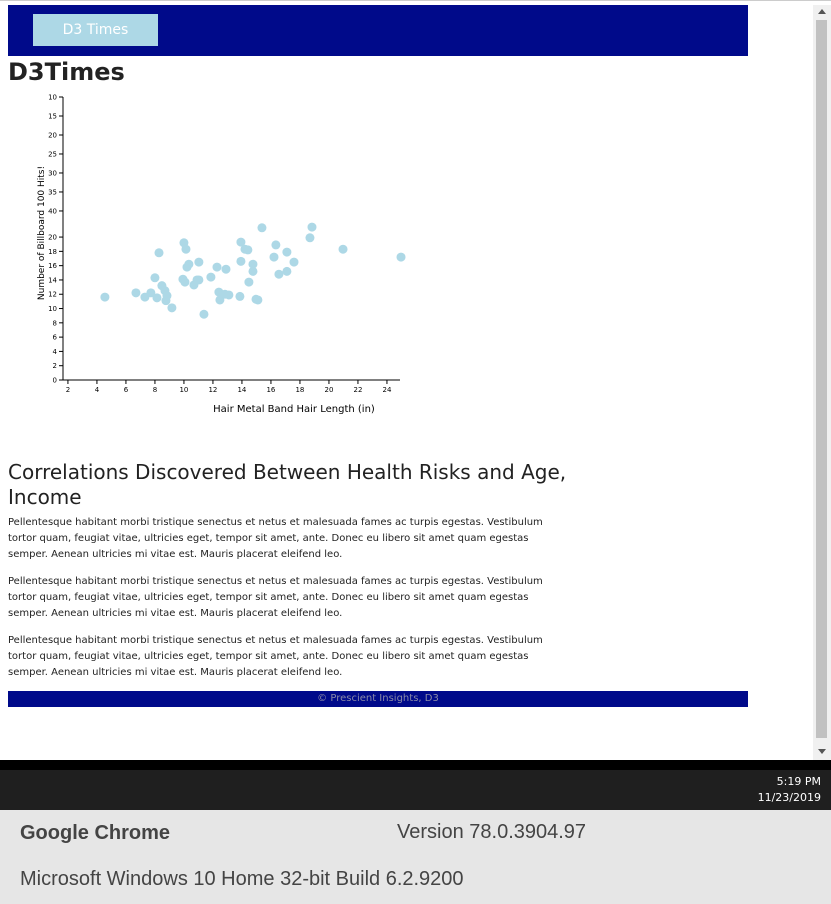 This screenshot has width=831, height=904. I want to click on browser-version: Version 78.0.3904.97, so click(492, 832).